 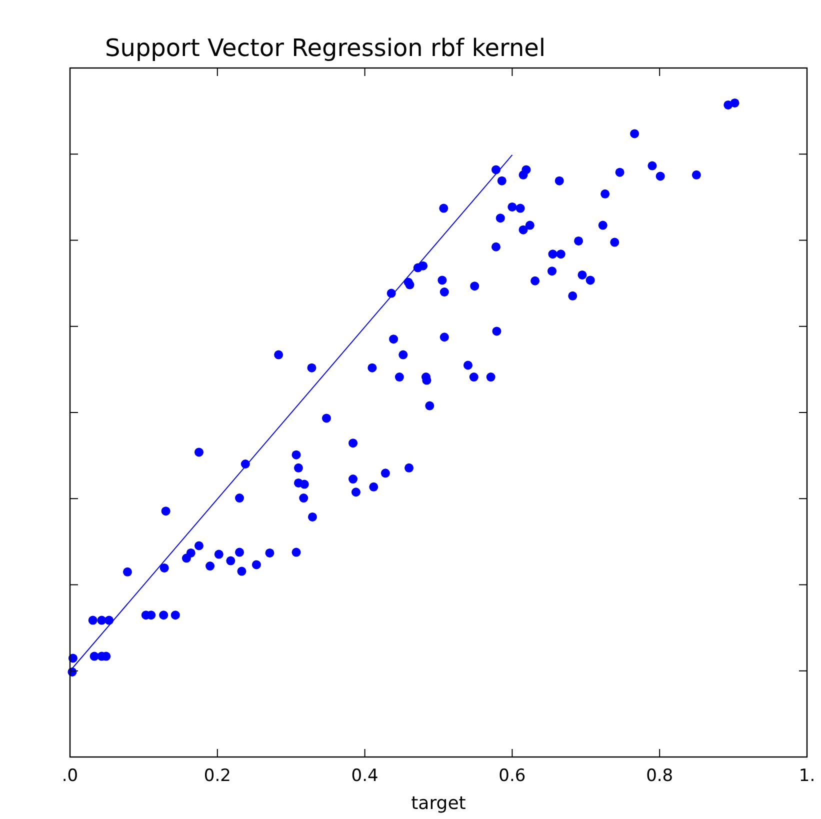 What do you see at coordinates (807, 776) in the screenshot?
I see `x-tick-label: 1.` at bounding box center [807, 776].